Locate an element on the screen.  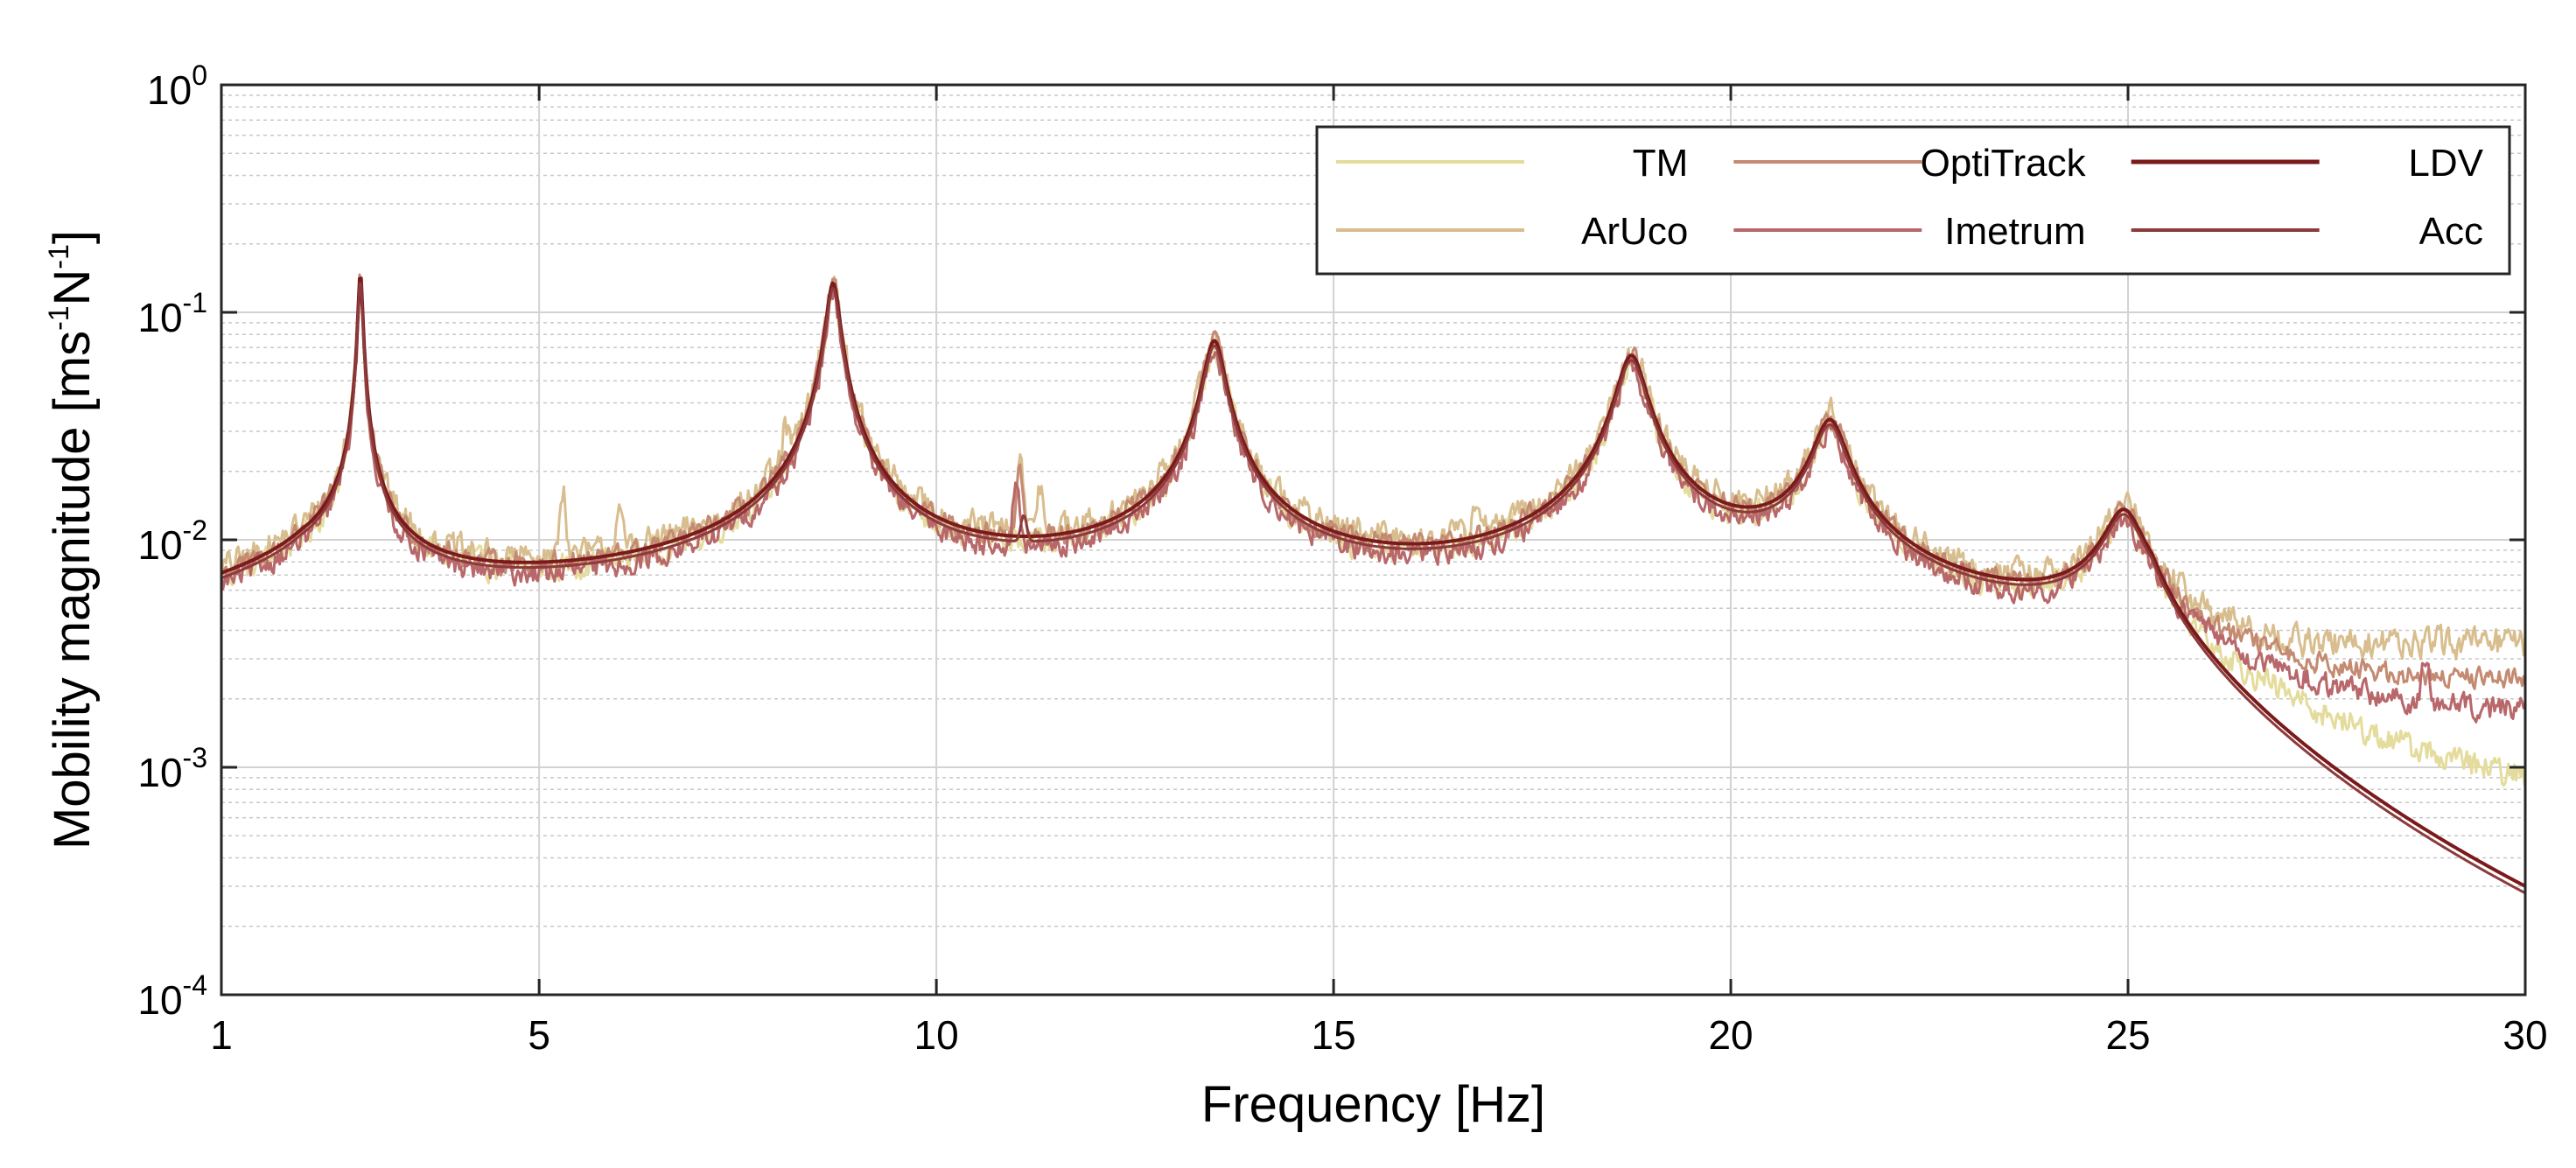
legend: TM ArUco OptiTrack Imetrum LDV Acc is located at coordinates (1913, 200).